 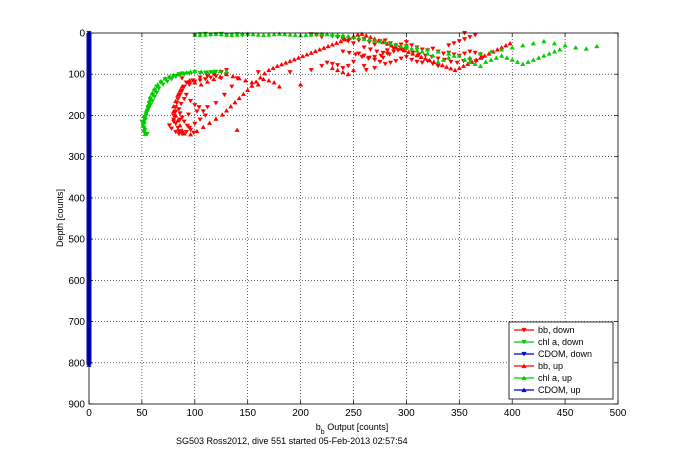 I want to click on x-tick-label: 450, so click(x=565, y=413).